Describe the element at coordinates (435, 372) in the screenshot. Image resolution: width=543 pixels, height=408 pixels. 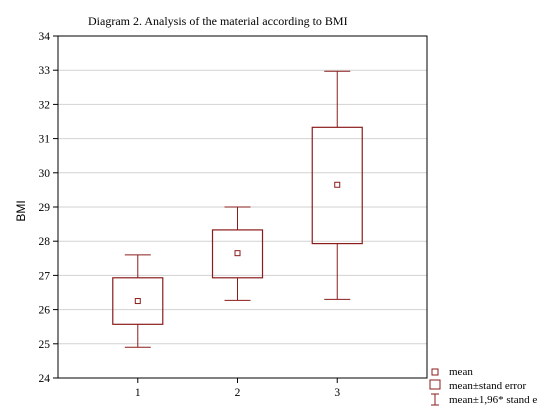
I see `legend-mean-symbol` at that location.